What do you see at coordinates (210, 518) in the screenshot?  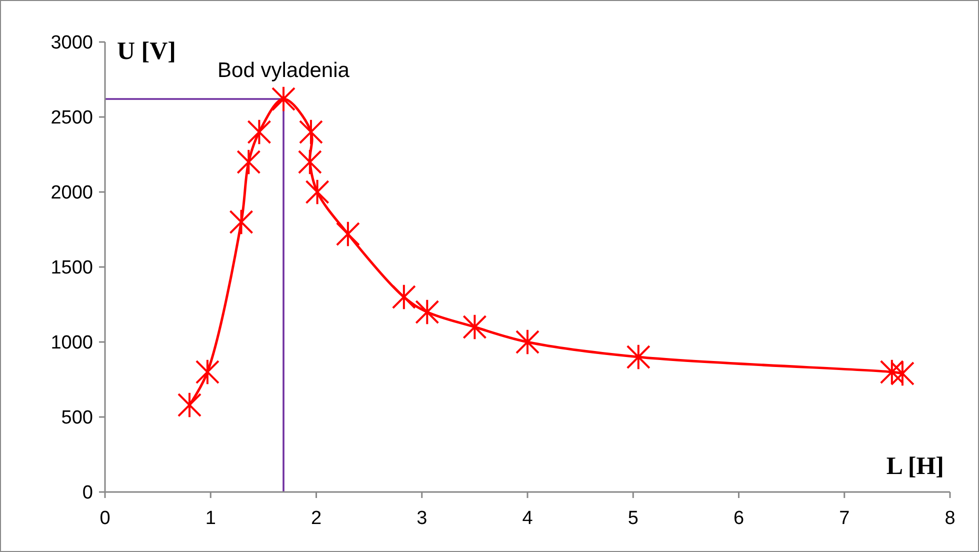 I see `x-tick-label: 1` at bounding box center [210, 518].